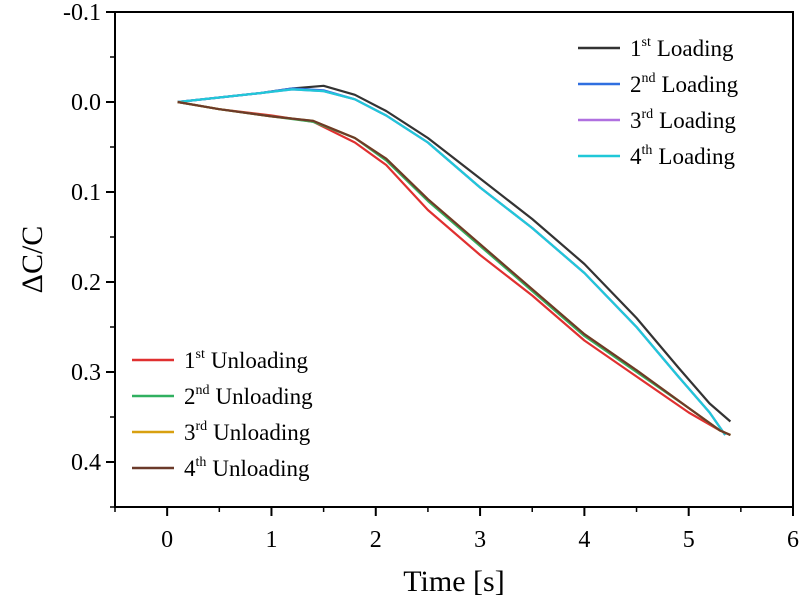 This screenshot has height=601, width=800. What do you see at coordinates (453, 581) in the screenshot?
I see `x-axis-label: Time [s]` at bounding box center [453, 581].